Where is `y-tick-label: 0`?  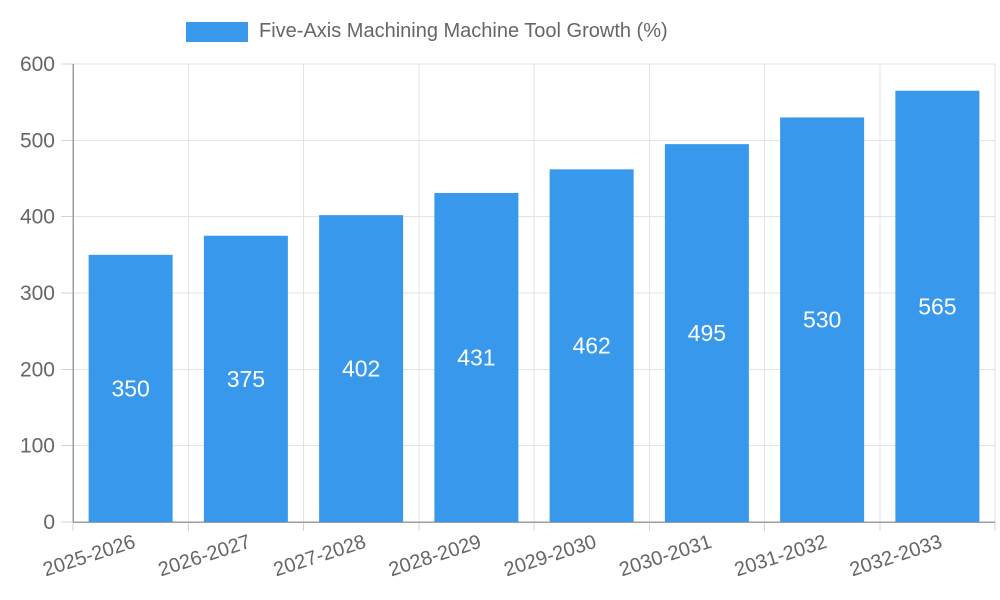 y-tick-label: 0 is located at coordinates (49, 522).